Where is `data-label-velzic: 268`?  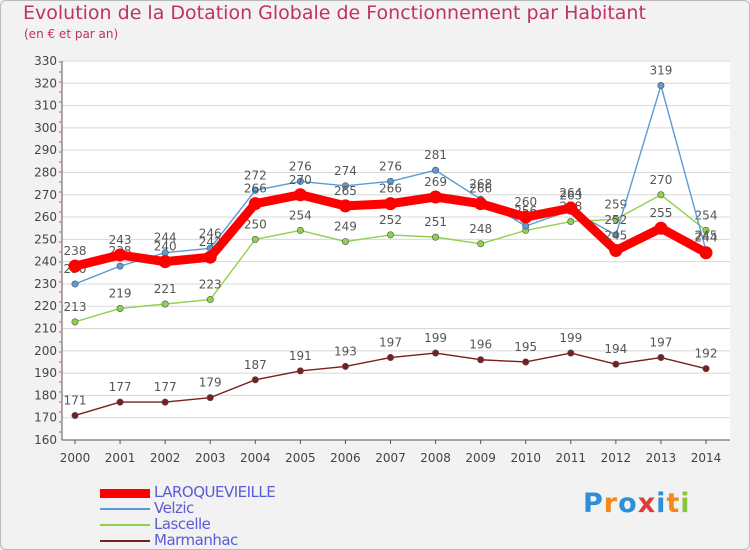 data-label-velzic: 268 is located at coordinates (480, 184).